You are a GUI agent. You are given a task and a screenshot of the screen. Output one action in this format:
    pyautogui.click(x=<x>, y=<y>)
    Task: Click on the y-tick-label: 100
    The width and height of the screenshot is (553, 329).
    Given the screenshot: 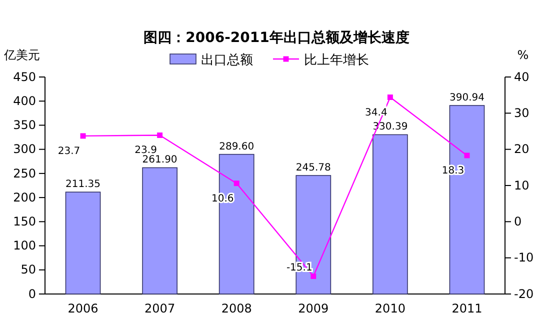 What is the action you would take?
    pyautogui.click(x=24, y=245)
    